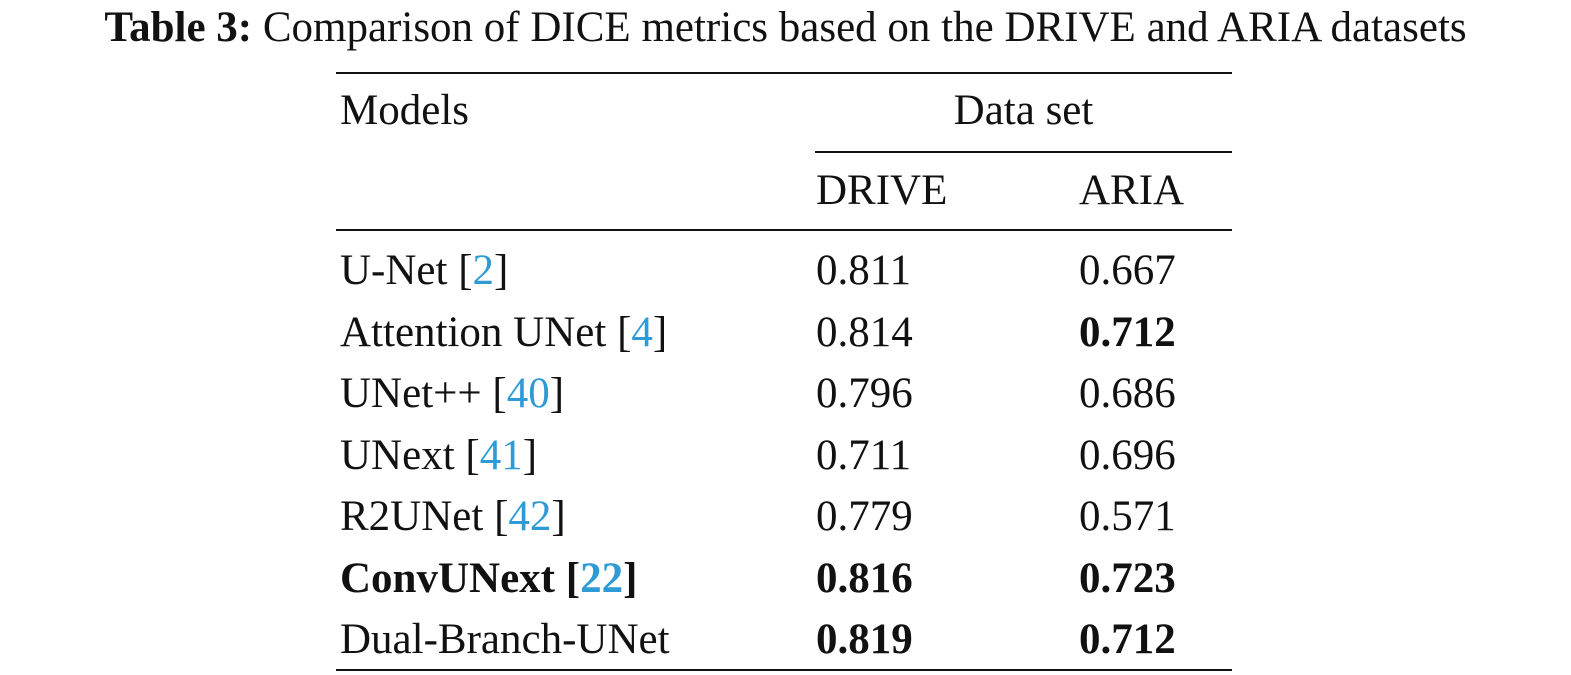 Image resolution: width=1571 pixels, height=675 pixels. I want to click on citation-link: 42, so click(530, 516).